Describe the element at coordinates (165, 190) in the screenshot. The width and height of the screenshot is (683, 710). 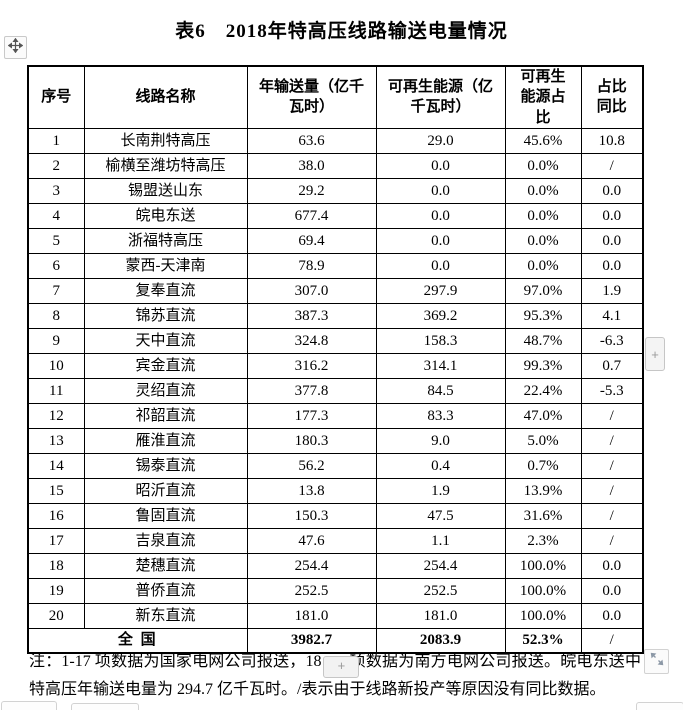
I see `cell-line-name: 锡盟送山东` at that location.